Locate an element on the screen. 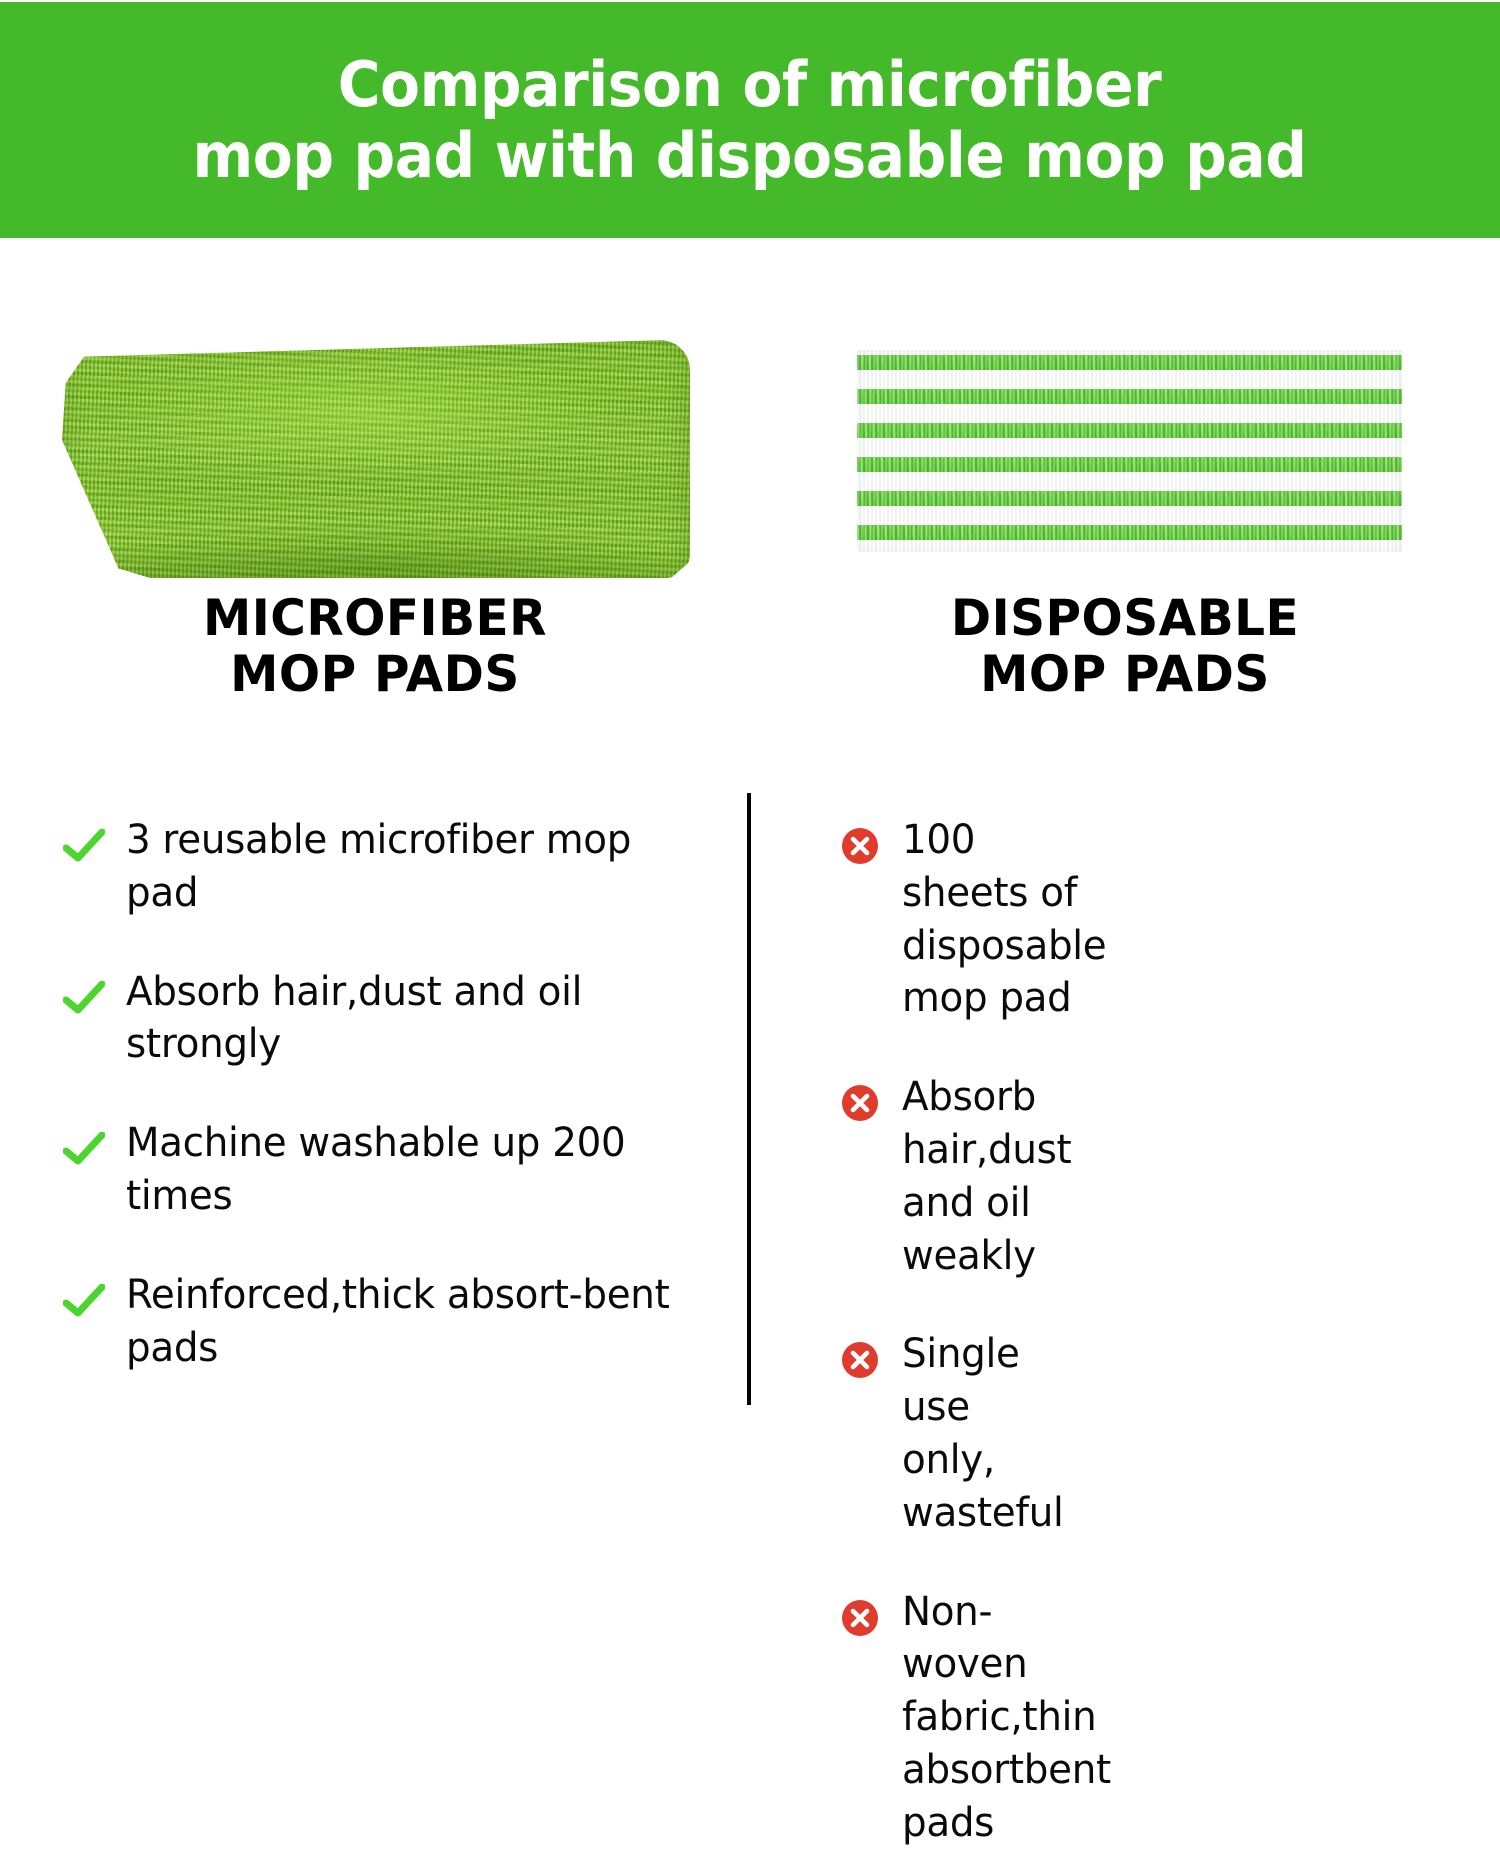  column-divider is located at coordinates (749, 1099).